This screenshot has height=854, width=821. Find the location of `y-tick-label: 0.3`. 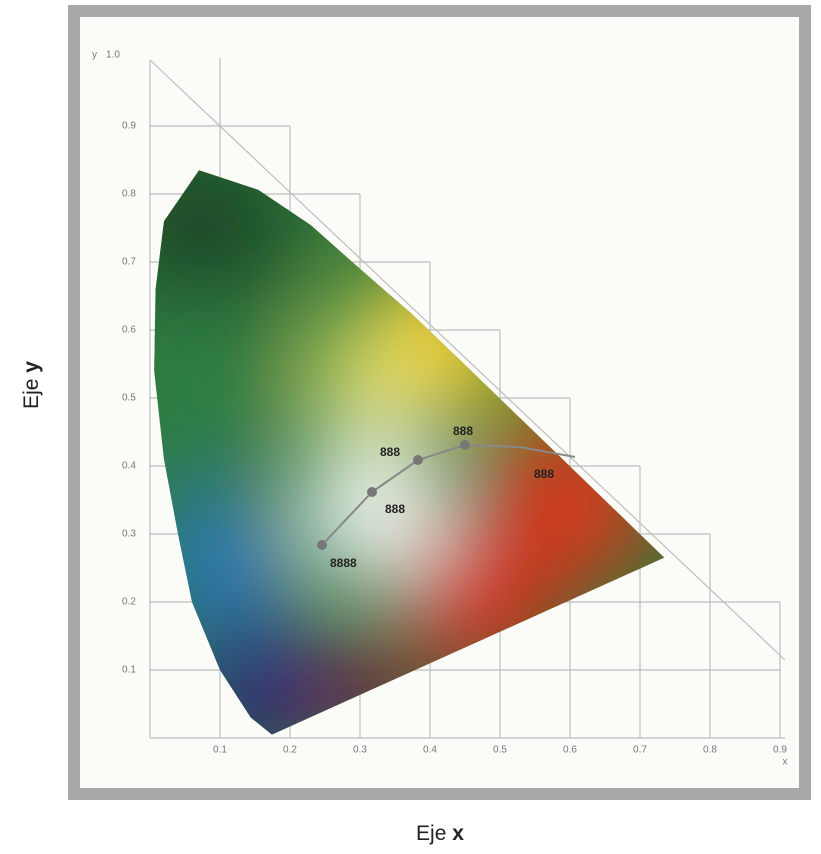

y-tick-label: 0.3 is located at coordinates (129, 534).